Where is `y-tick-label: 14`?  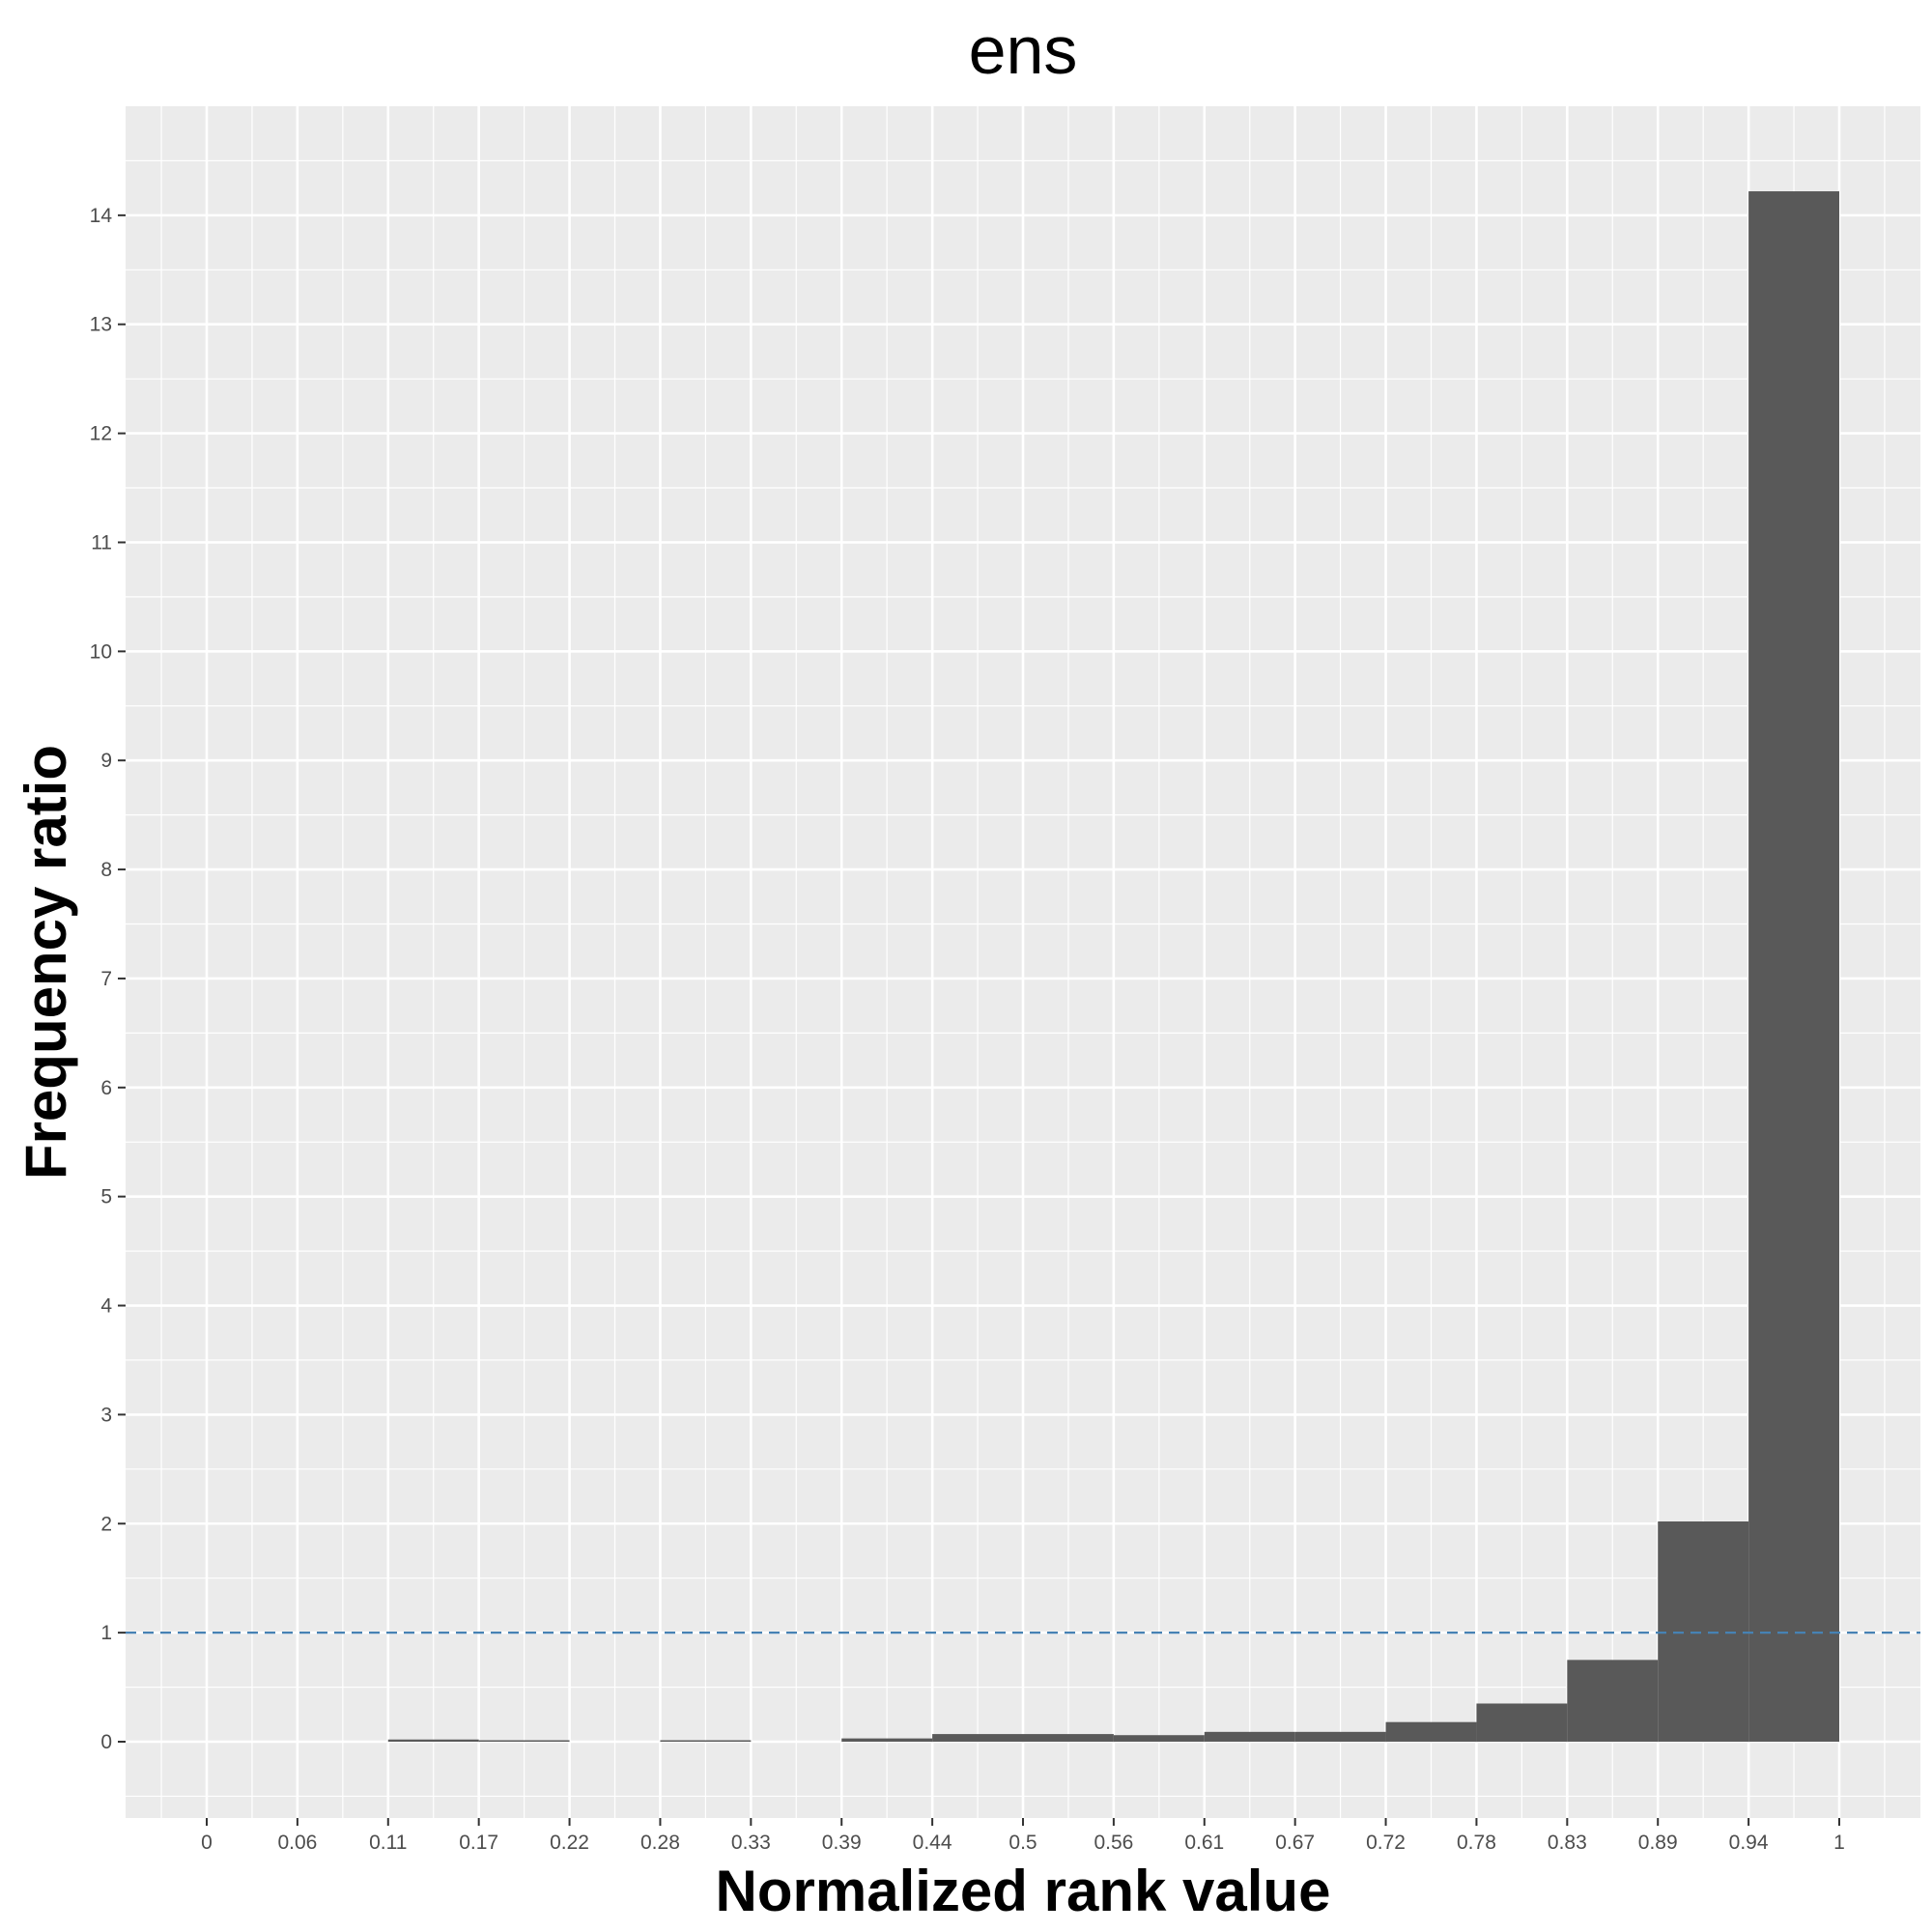 y-tick-label: 14 is located at coordinates (101, 216).